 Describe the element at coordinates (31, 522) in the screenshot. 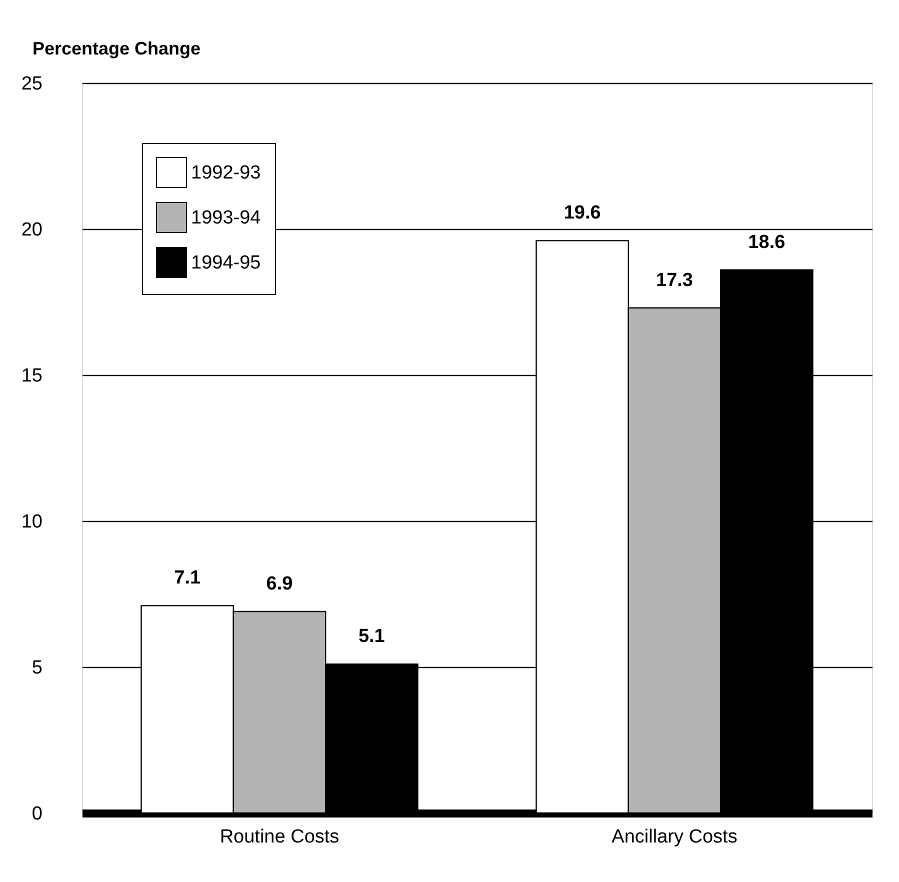

I see `y-tick-label: 10` at that location.